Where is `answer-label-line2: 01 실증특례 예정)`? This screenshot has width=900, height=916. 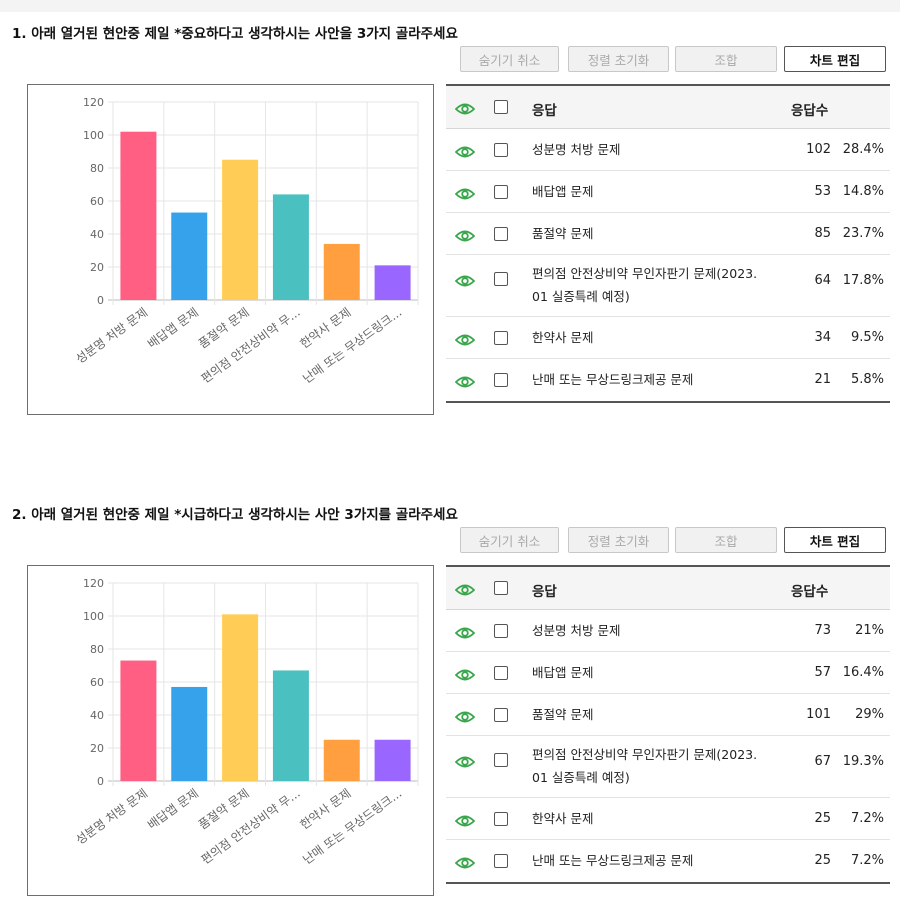
answer-label-line2: 01 실증특례 예정) is located at coordinates (581, 777).